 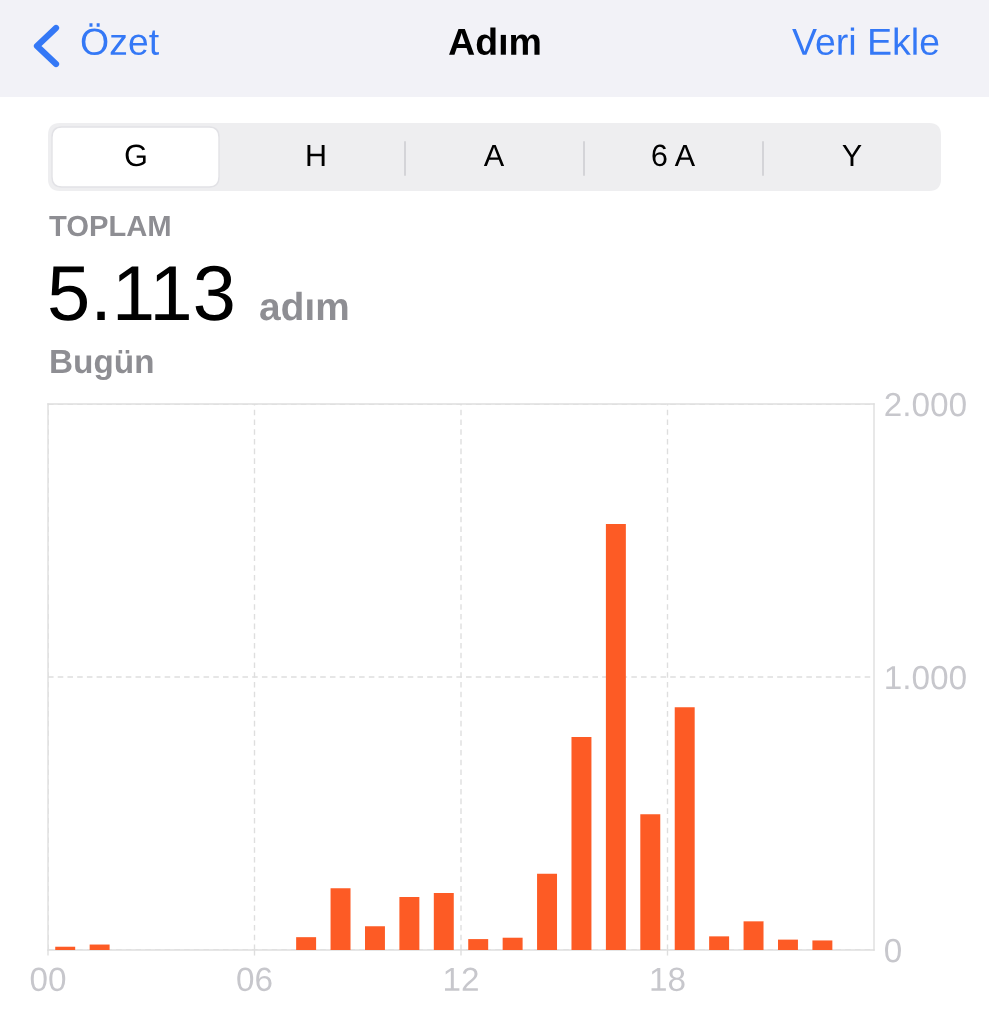 What do you see at coordinates (494, 155) in the screenshot?
I see `text: A` at bounding box center [494, 155].